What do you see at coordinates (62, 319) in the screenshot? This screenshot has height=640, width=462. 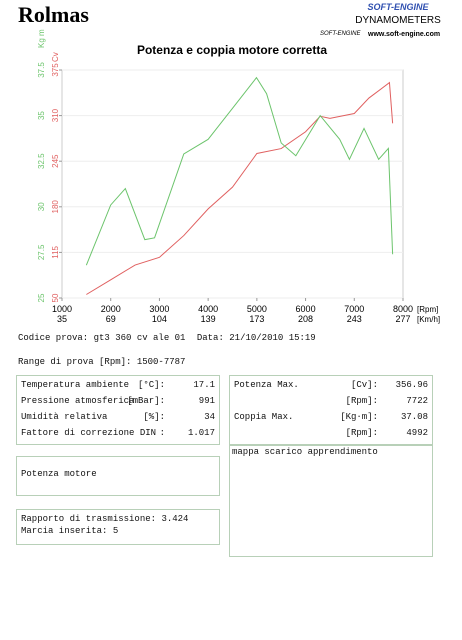 I see `speed-tick-label: 35` at bounding box center [62, 319].